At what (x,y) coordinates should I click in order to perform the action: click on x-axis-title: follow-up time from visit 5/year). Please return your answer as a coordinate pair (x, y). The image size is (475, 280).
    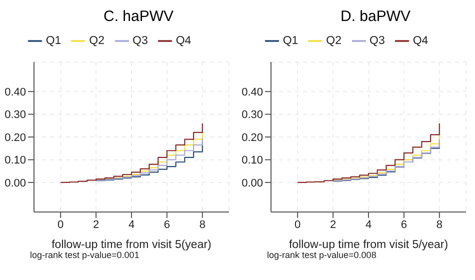
    Looking at the image, I should click on (368, 245).